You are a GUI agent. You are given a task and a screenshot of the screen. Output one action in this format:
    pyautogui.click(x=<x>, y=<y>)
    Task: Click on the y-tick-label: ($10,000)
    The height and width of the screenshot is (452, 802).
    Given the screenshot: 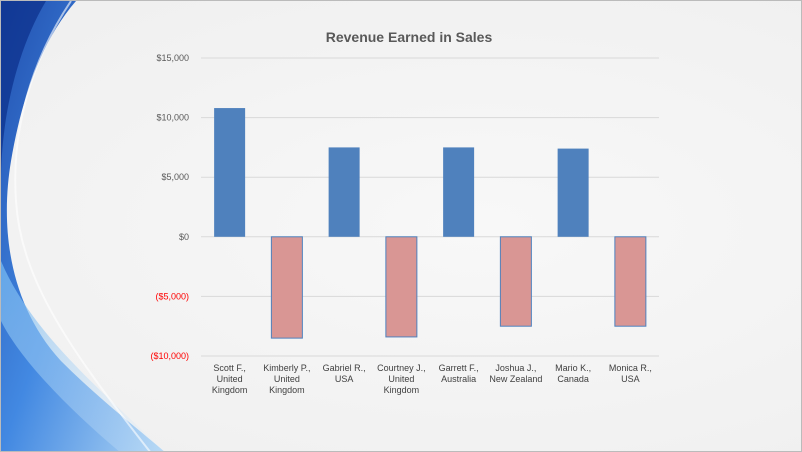 What is the action you would take?
    pyautogui.click(x=169, y=356)
    